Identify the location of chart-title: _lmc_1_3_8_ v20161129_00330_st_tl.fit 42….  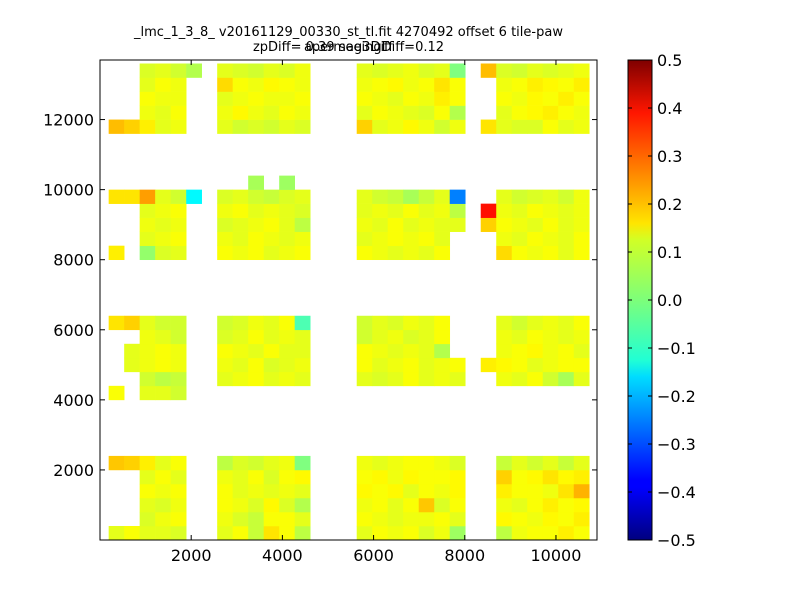
(348, 40).